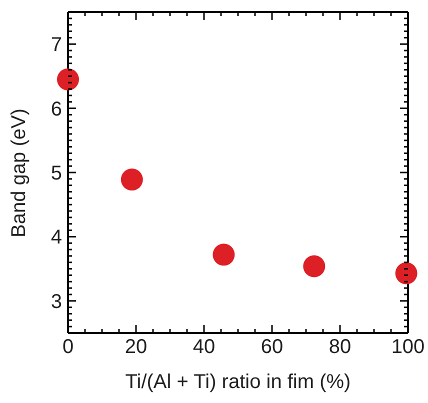 Image resolution: width=428 pixels, height=403 pixels. I want to click on y-tick-label: 3, so click(56, 301).